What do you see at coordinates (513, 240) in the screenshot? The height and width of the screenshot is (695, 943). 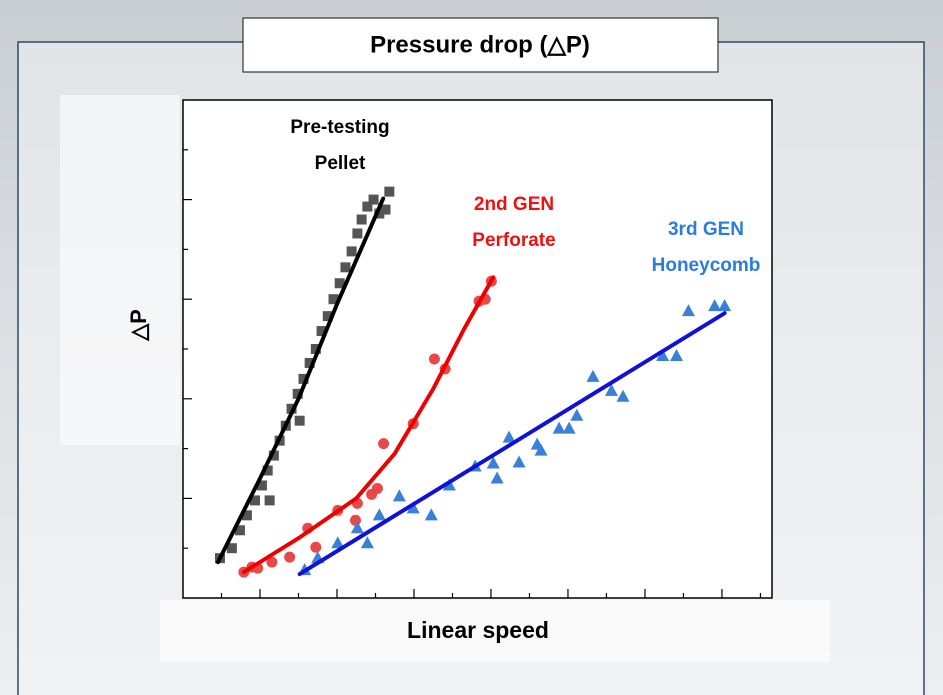 I see `series-label: Perforate` at bounding box center [513, 240].